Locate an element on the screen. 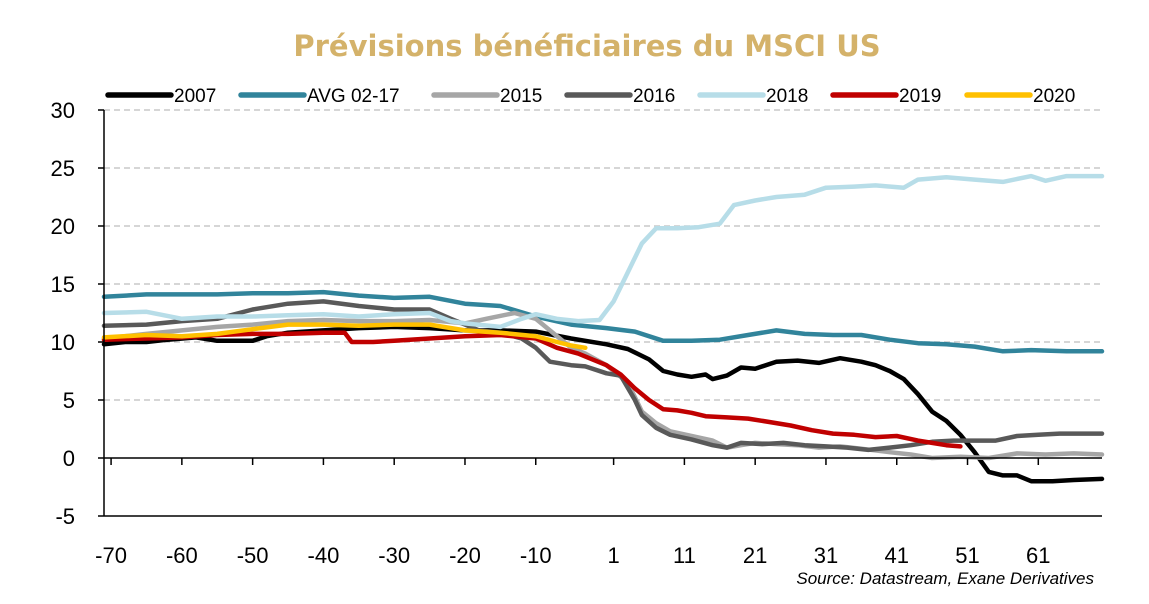 The height and width of the screenshot is (604, 1149). legend-label-5: 2019 is located at coordinates (920, 96).